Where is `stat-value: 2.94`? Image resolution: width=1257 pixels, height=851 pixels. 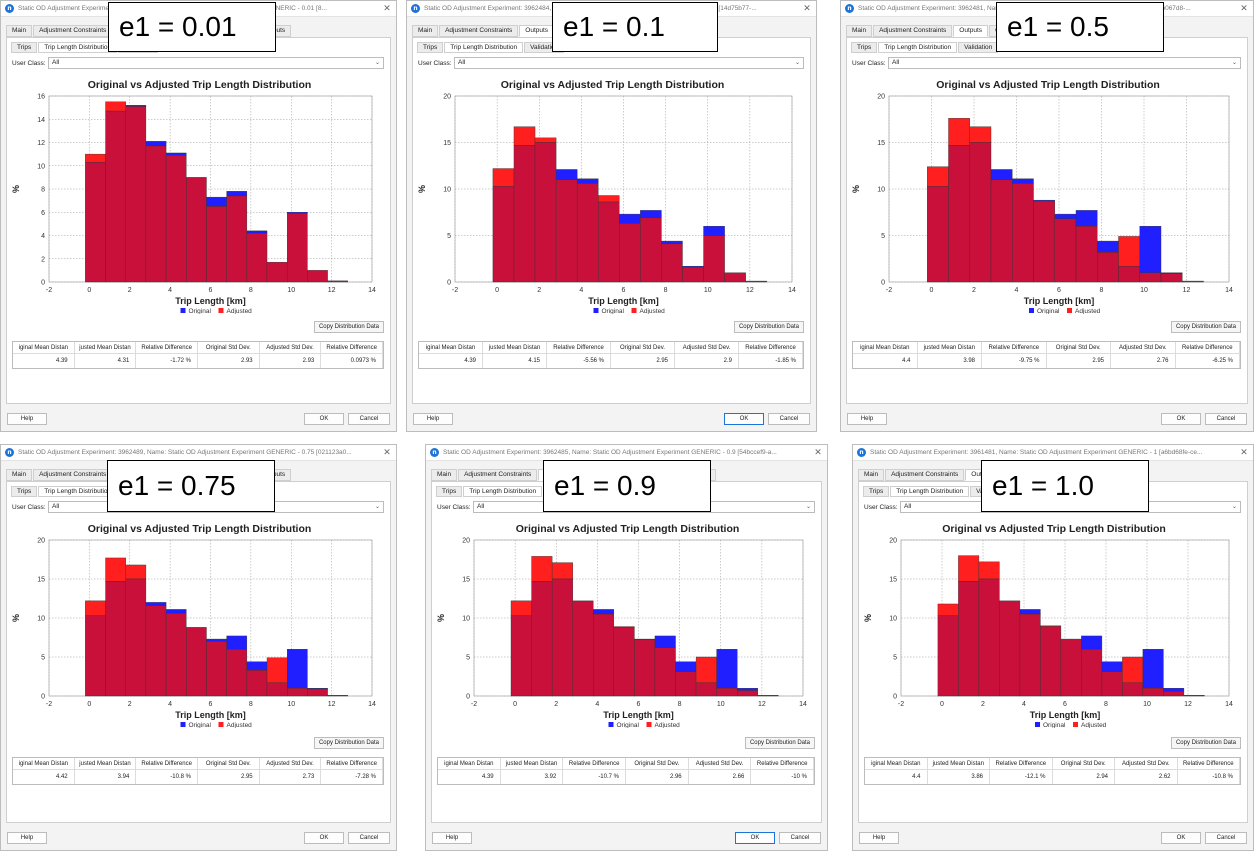 stat-value: 2.94 is located at coordinates (1084, 777).